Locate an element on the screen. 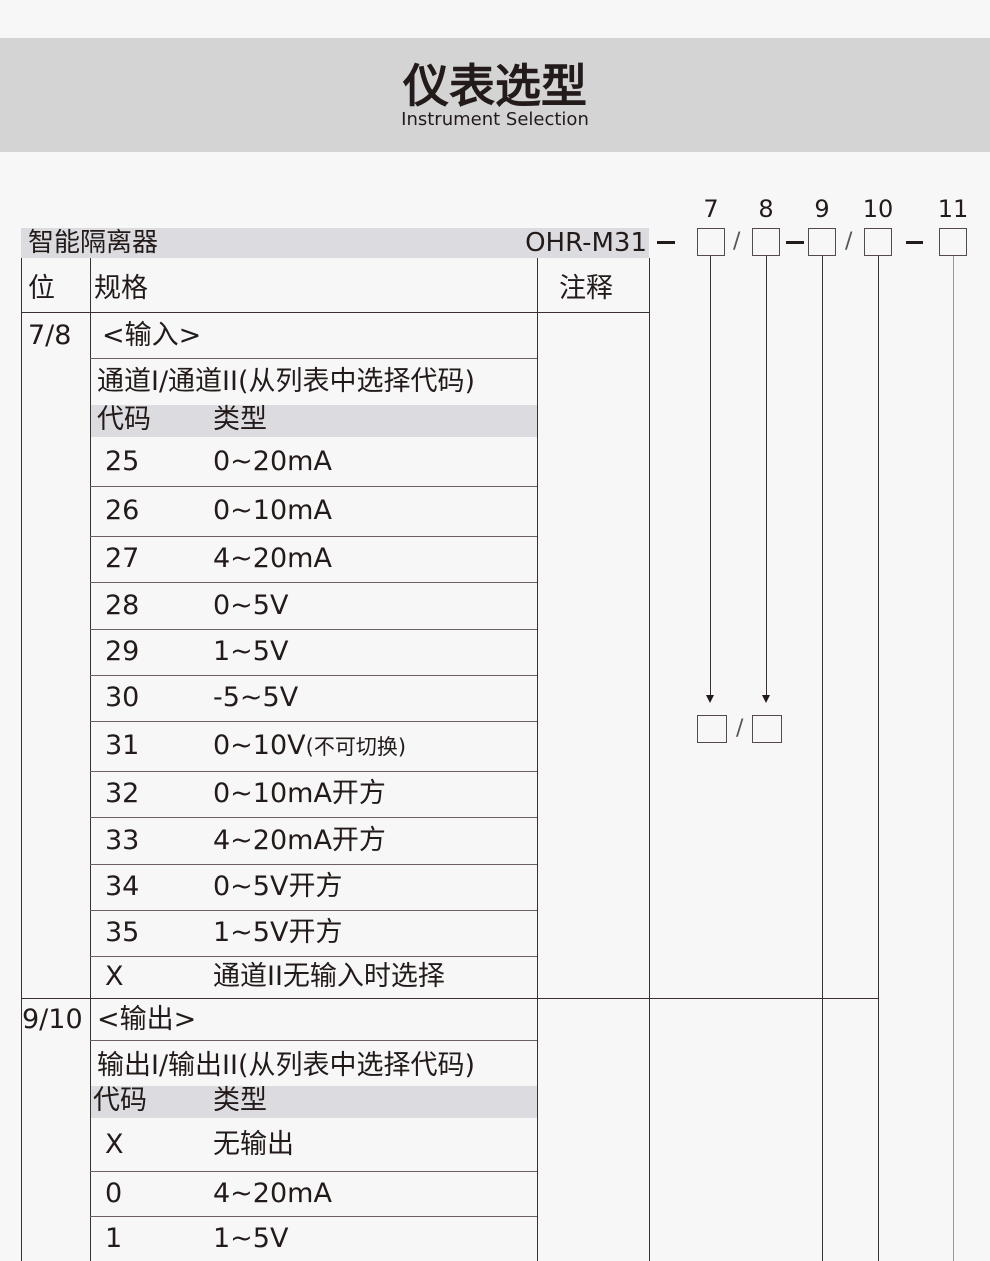 The height and width of the screenshot is (1261, 990). section-label: <输出> is located at coordinates (147, 1019).